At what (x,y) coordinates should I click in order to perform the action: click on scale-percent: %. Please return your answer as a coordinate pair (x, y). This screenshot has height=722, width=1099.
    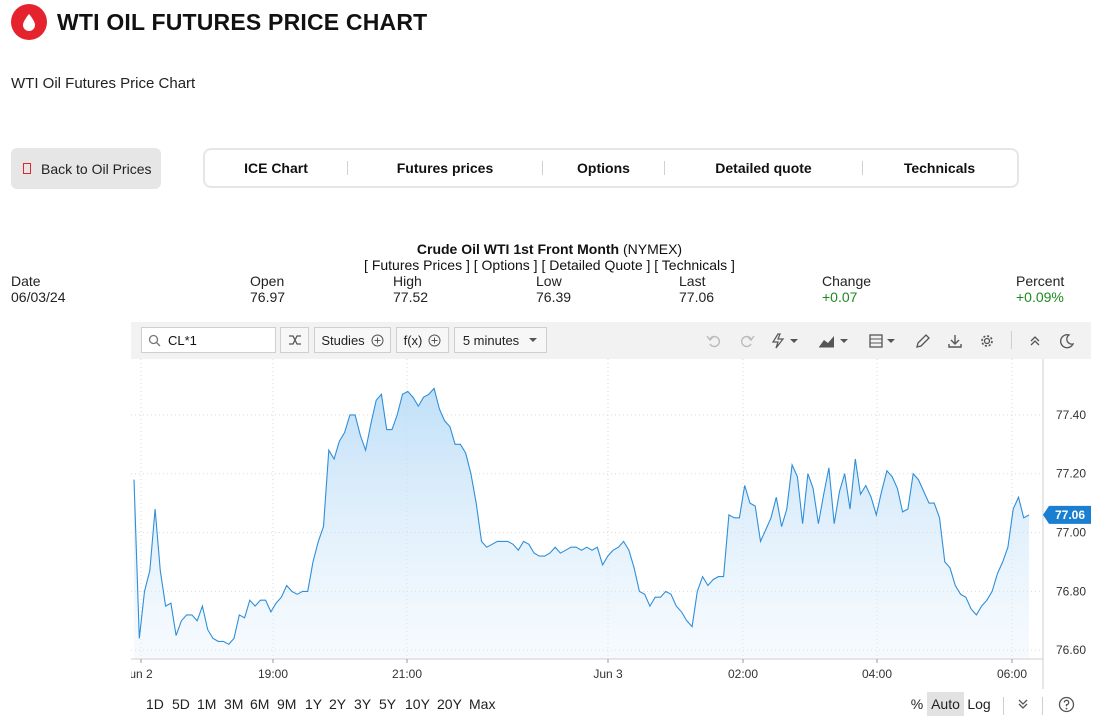
    Looking at the image, I should click on (917, 704).